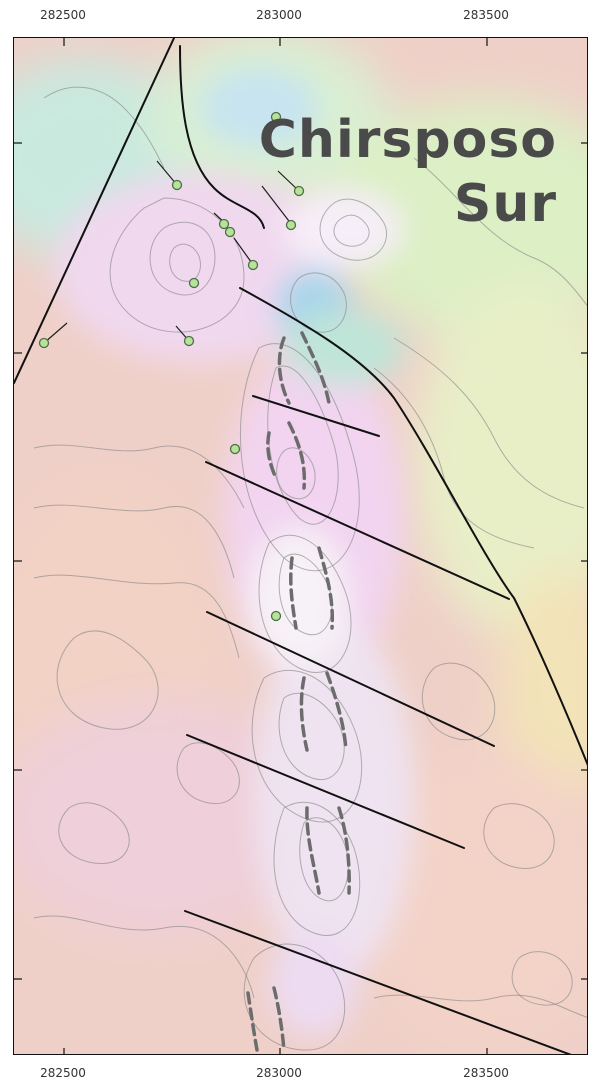 The width and height of the screenshot is (590, 1084). What do you see at coordinates (486, 1073) in the screenshot?
I see `bottom-tick-label-283500: 283500` at bounding box center [486, 1073].